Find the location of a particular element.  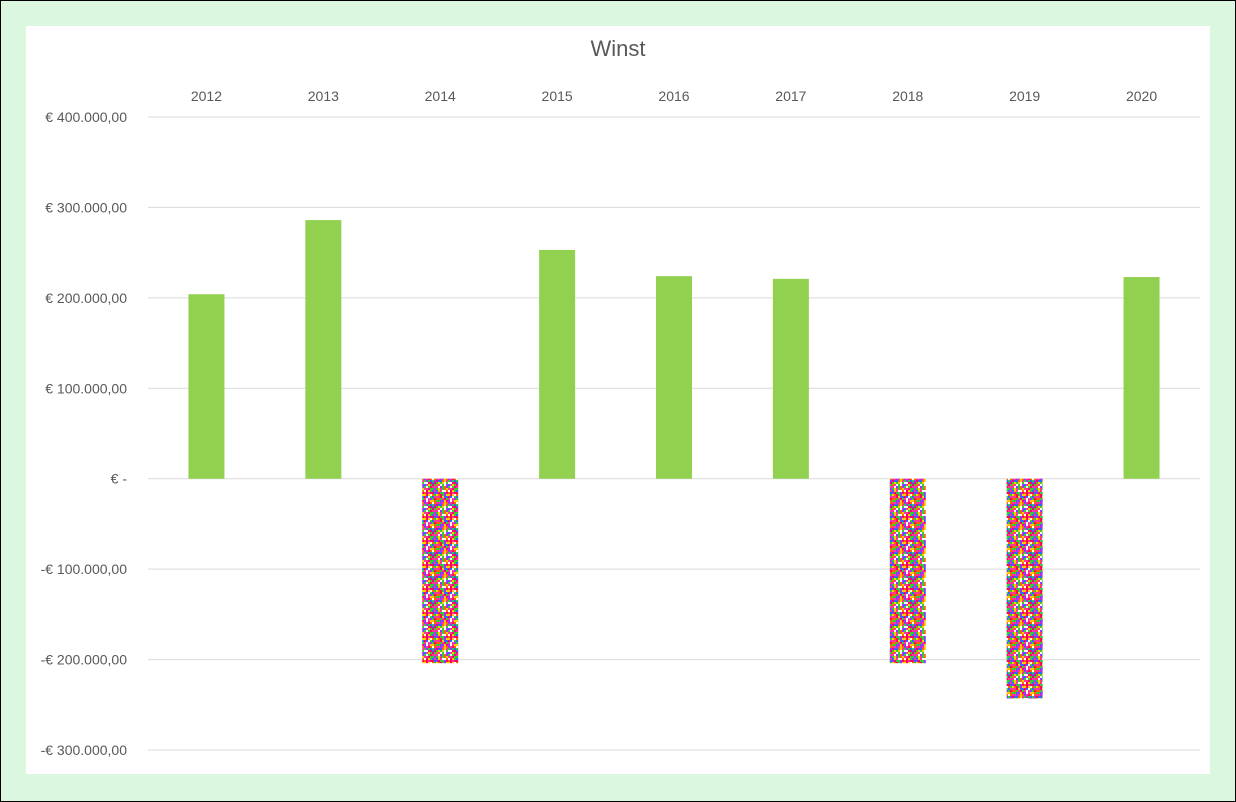

x-axis-labels: 2012 2013 2014 2015 2016 2017 2018 2019 2020 is located at coordinates (674, 96).